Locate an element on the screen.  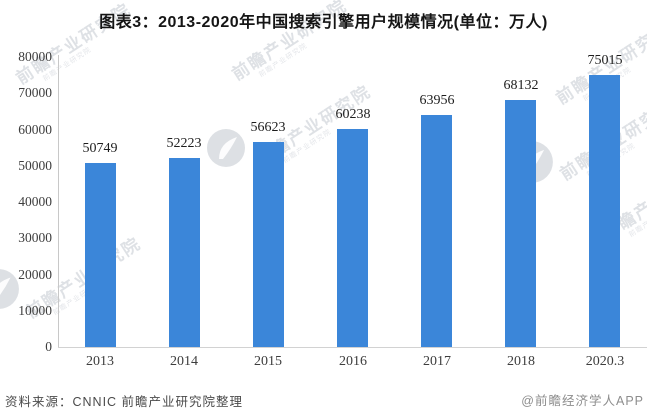
y-tick-label: 20000 is located at coordinates (35, 274).